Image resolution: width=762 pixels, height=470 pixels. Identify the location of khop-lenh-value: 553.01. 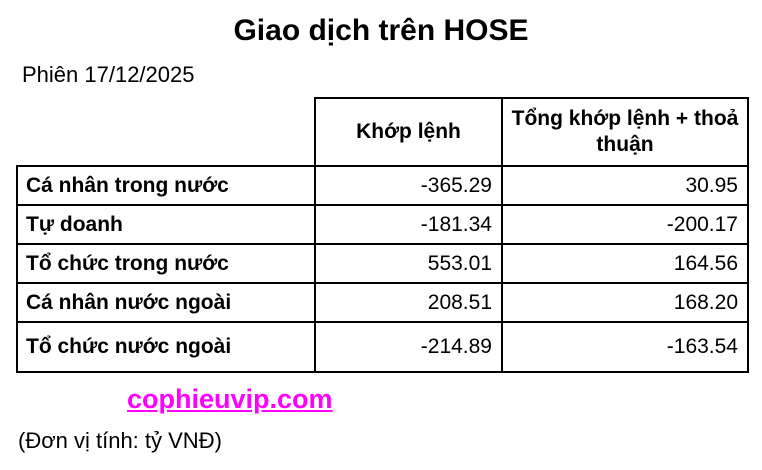
(408, 263).